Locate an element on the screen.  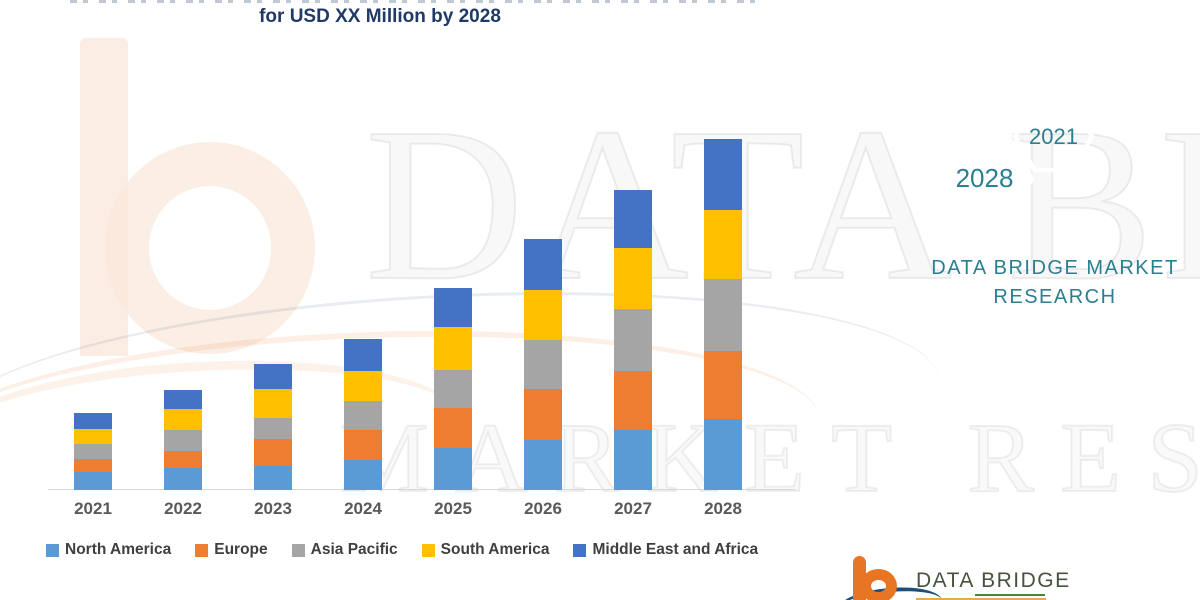
stacked-bar-2021 is located at coordinates (93, 451).